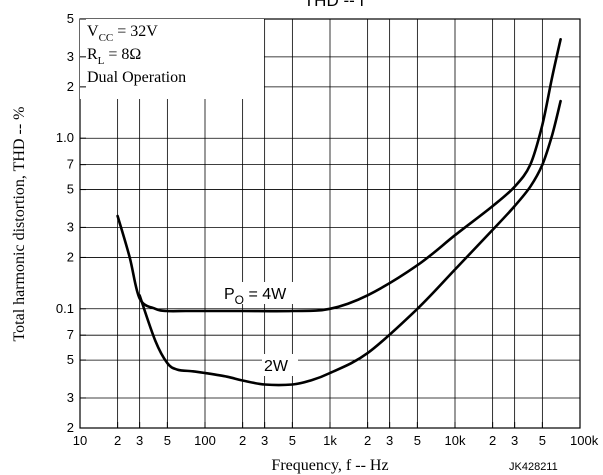 The height and width of the screenshot is (475, 603). What do you see at coordinates (242, 440) in the screenshot?
I see `x-tick-label-5: 2` at bounding box center [242, 440].